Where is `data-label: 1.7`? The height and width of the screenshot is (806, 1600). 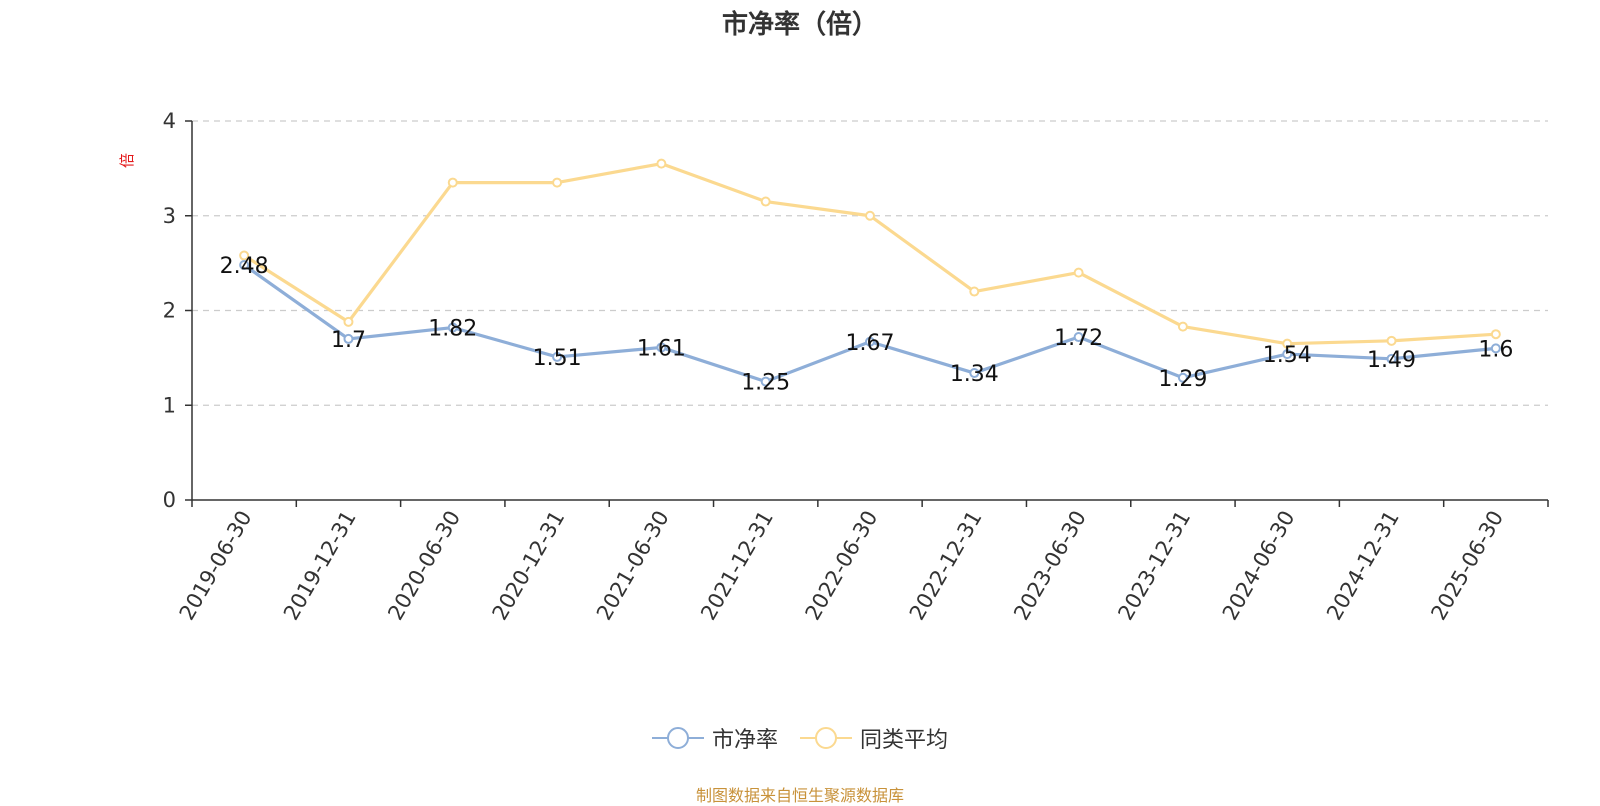 data-label: 1.7 is located at coordinates (348, 340).